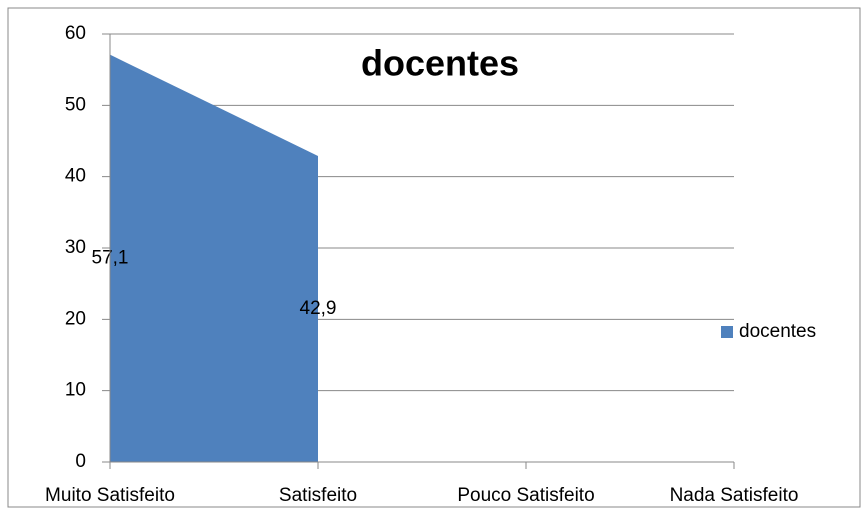  I want to click on y-tick-label: 10, so click(75, 390).